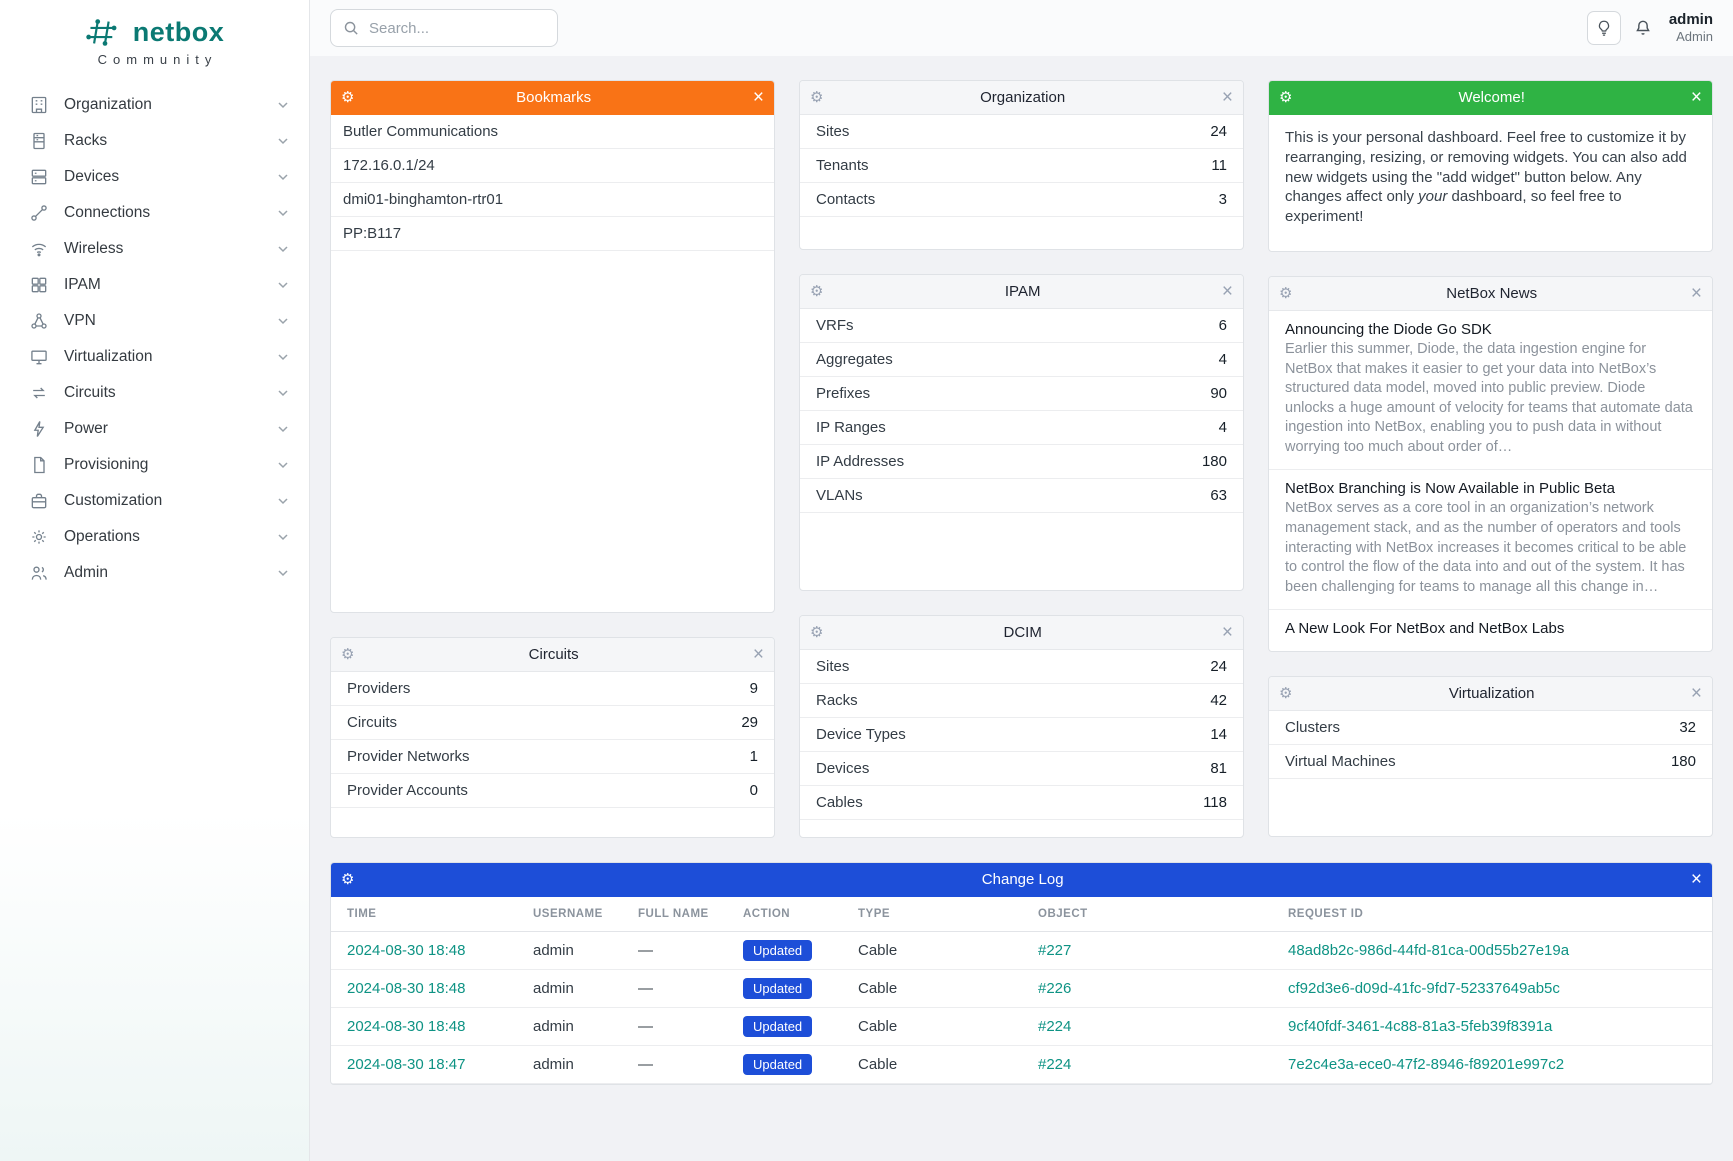 The image size is (1733, 1161). What do you see at coordinates (1021, 735) in the screenshot?
I see `count-row: Device Types 14` at bounding box center [1021, 735].